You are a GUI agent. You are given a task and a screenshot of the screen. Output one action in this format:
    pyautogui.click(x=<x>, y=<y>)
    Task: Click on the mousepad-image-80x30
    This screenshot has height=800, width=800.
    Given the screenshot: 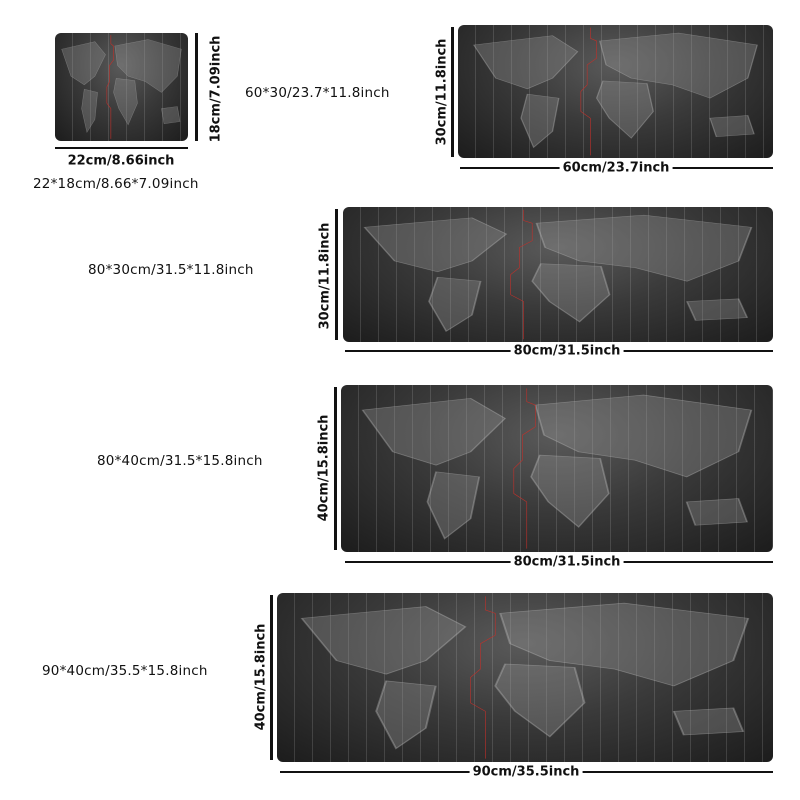 What is the action you would take?
    pyautogui.click(x=558, y=274)
    